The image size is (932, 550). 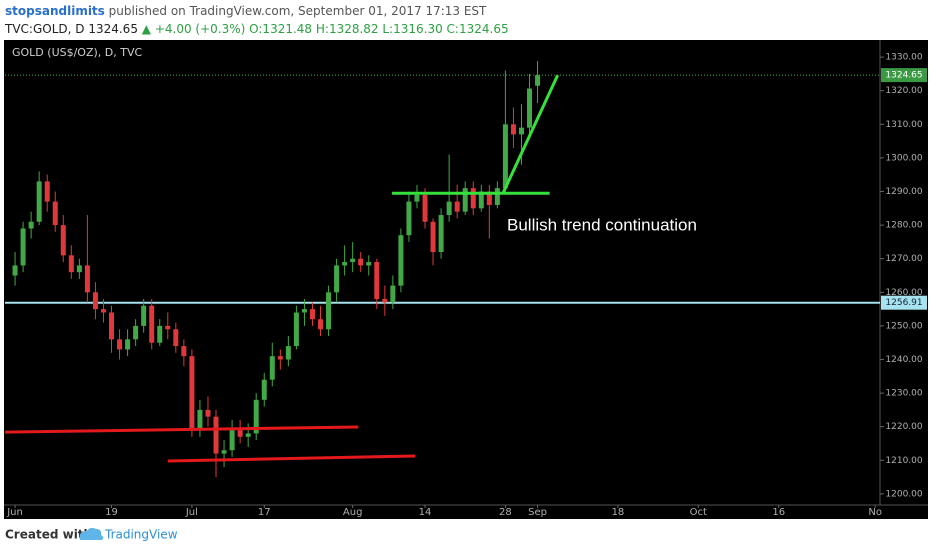 I want to click on y-tick-label: 1270.00, so click(x=903, y=259).